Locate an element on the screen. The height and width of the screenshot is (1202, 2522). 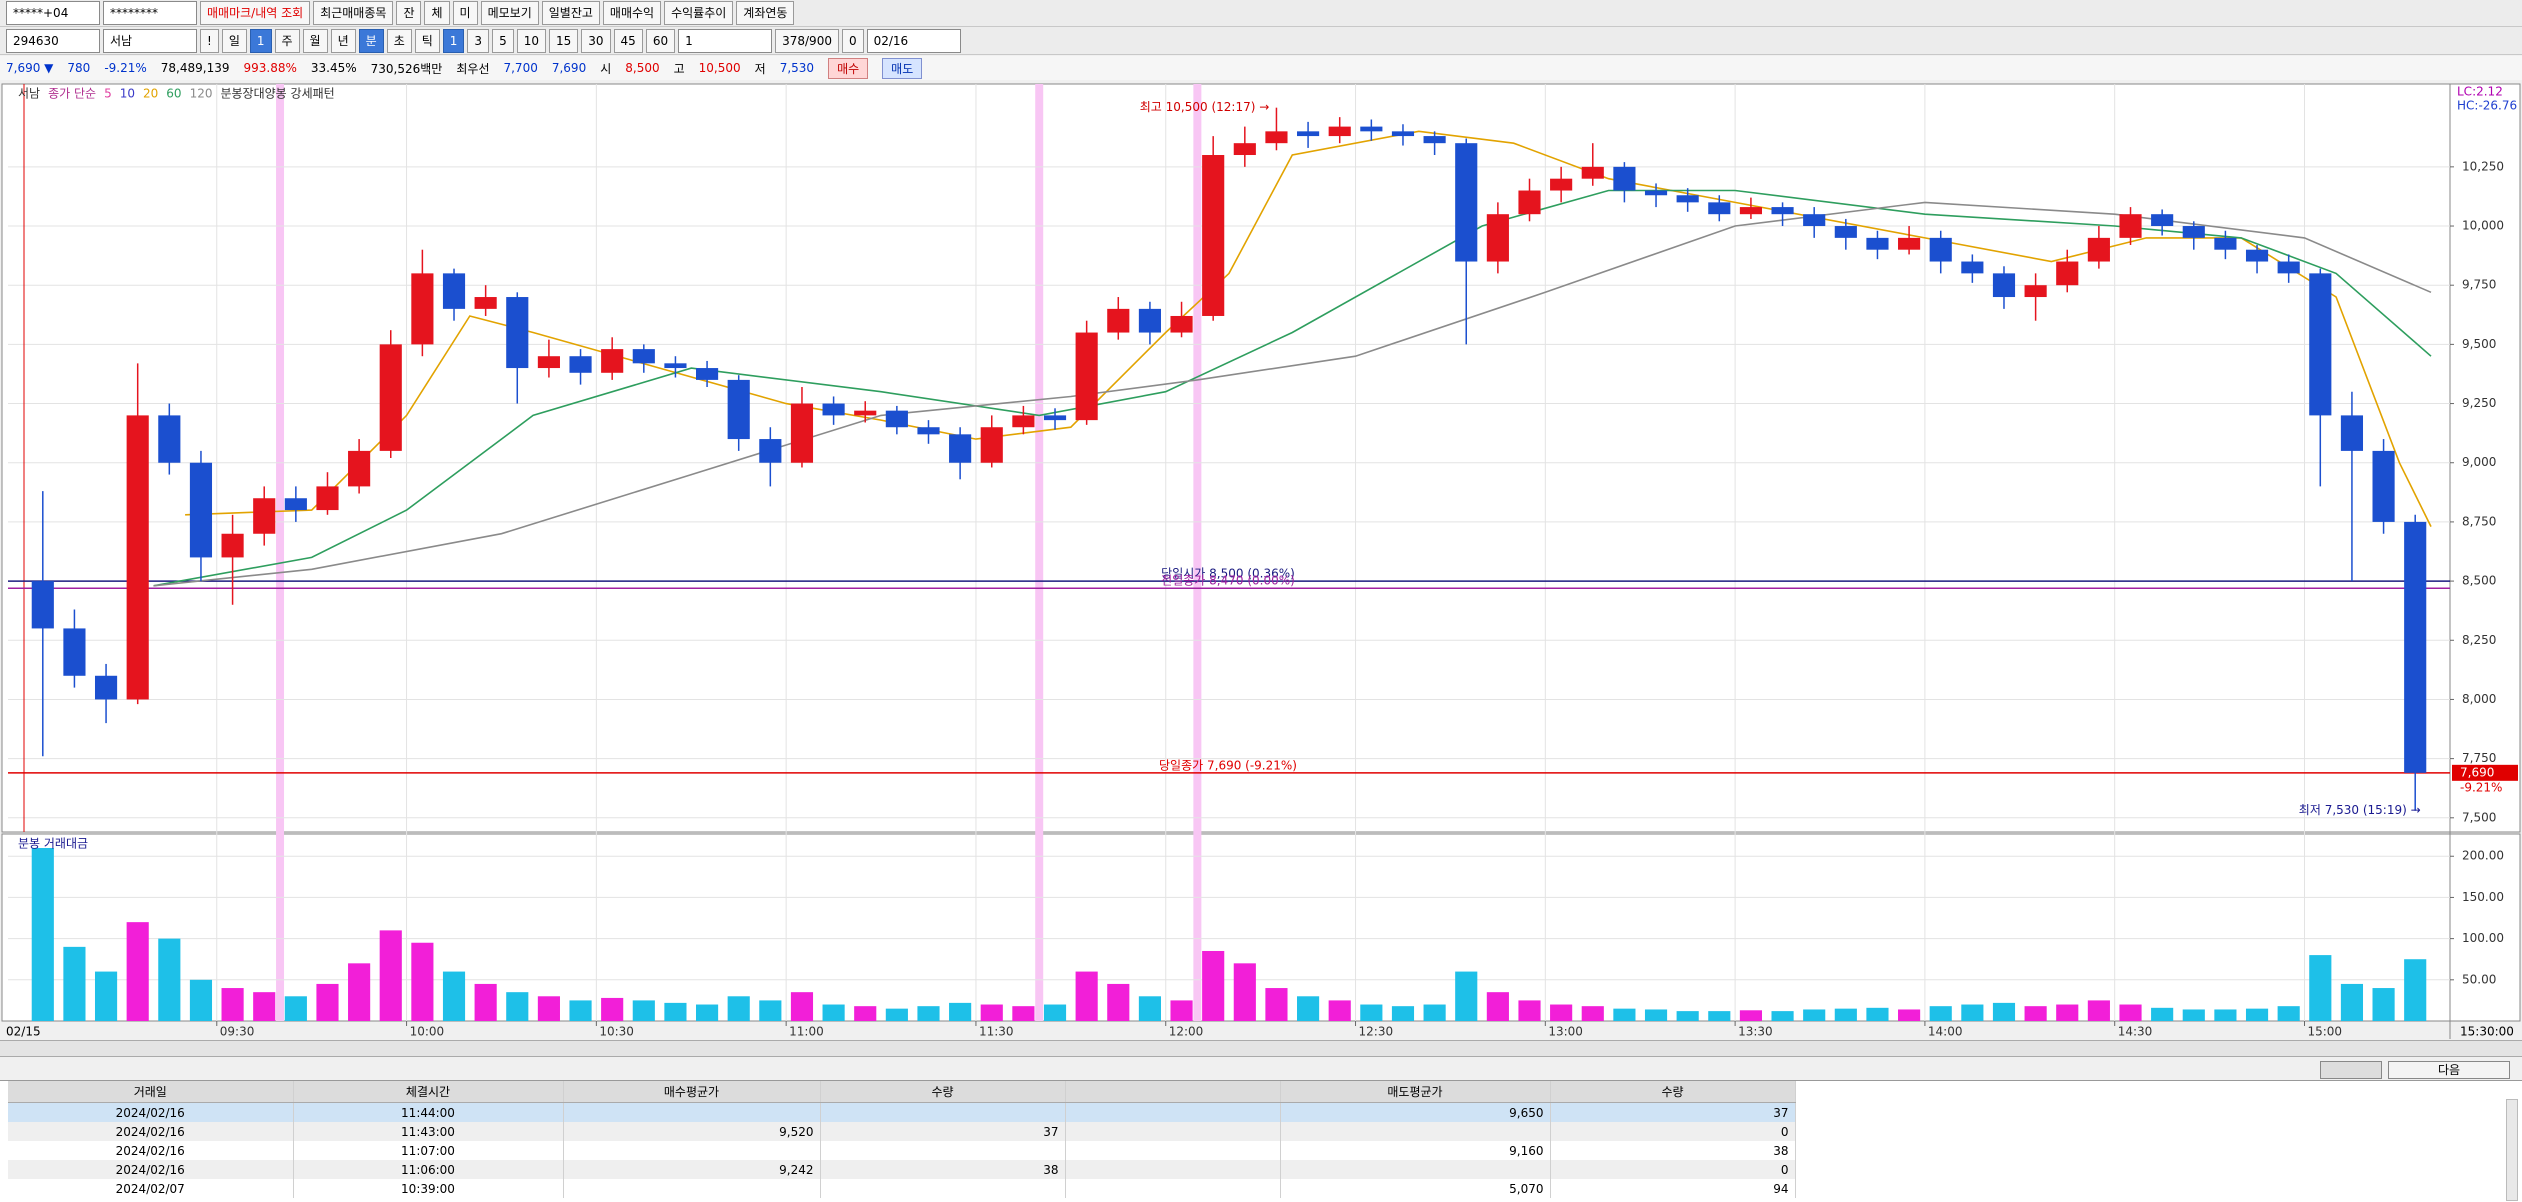
toolbar-item: 378/900 is located at coordinates (807, 40).